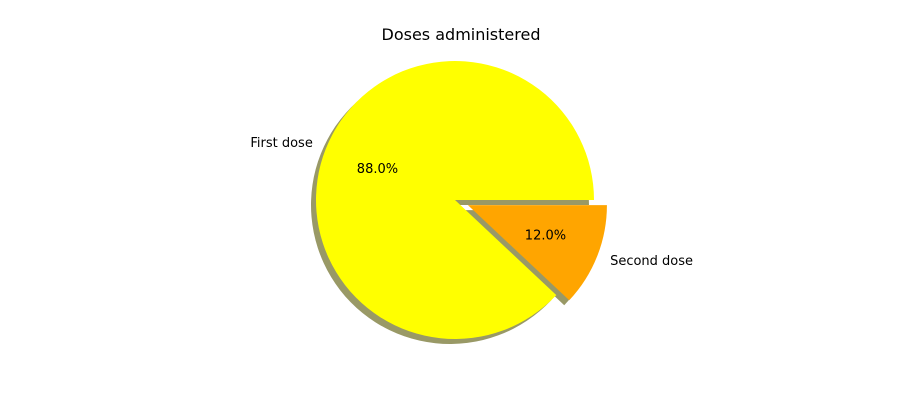 This screenshot has height=400, width=900. What do you see at coordinates (651, 261) in the screenshot?
I see `slice-label-second-dose: Second dose` at bounding box center [651, 261].